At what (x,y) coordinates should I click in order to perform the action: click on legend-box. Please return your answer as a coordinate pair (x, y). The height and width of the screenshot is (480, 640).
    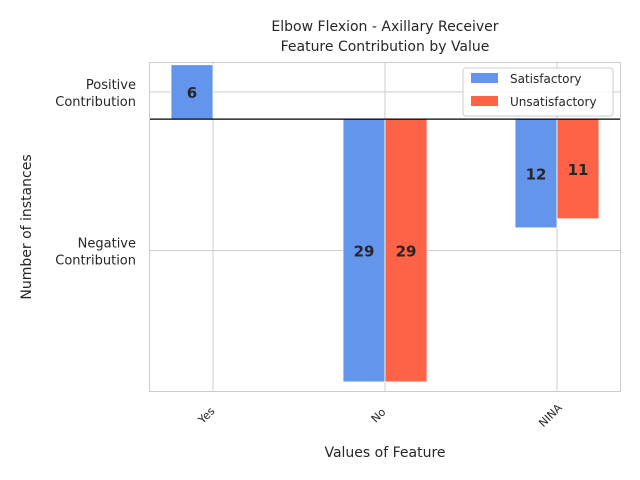
    Looking at the image, I should click on (538, 92).